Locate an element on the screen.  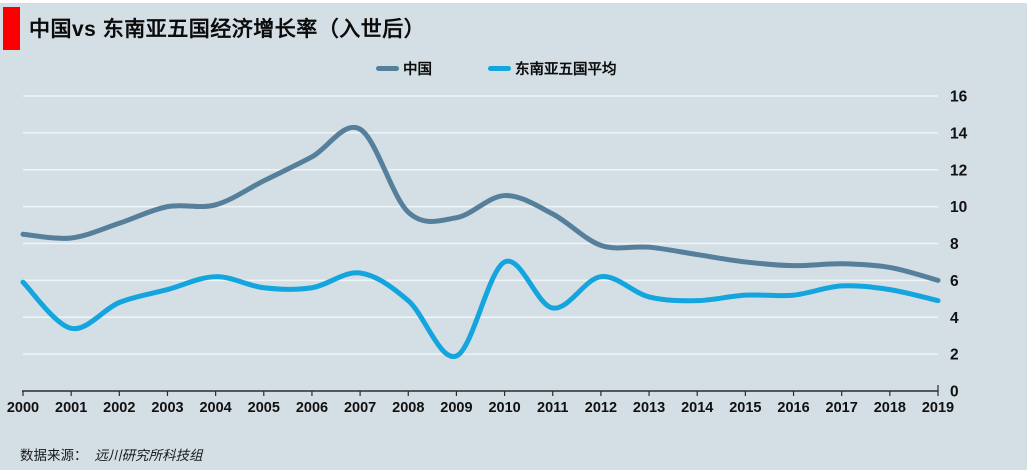
x-label-2010: 2010 is located at coordinates (504, 408).